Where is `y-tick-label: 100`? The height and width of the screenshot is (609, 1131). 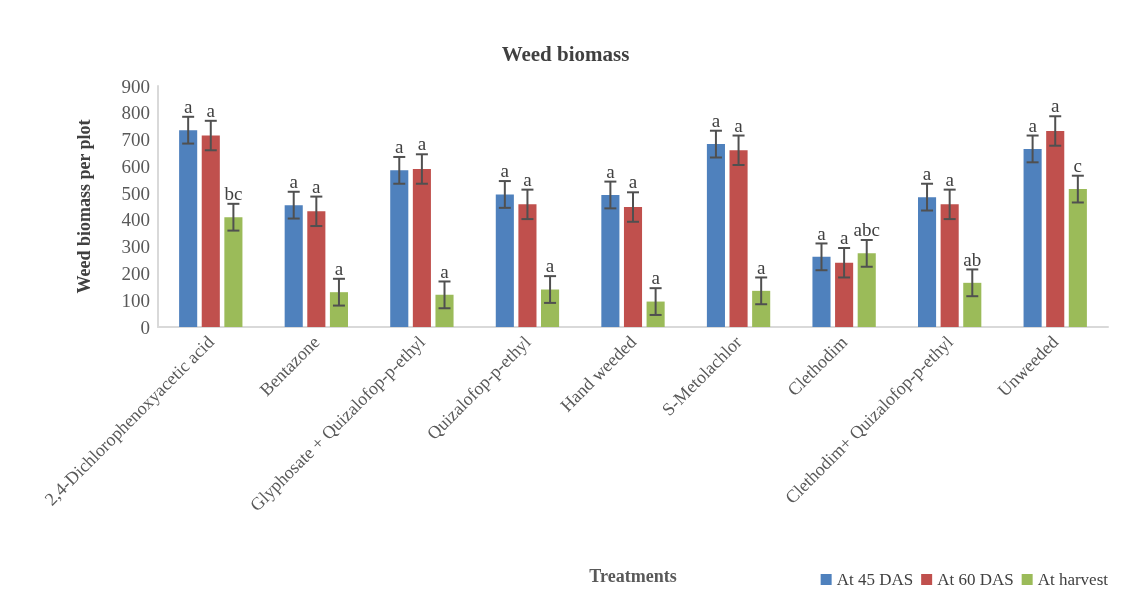
y-tick-label: 100 is located at coordinates (135, 300).